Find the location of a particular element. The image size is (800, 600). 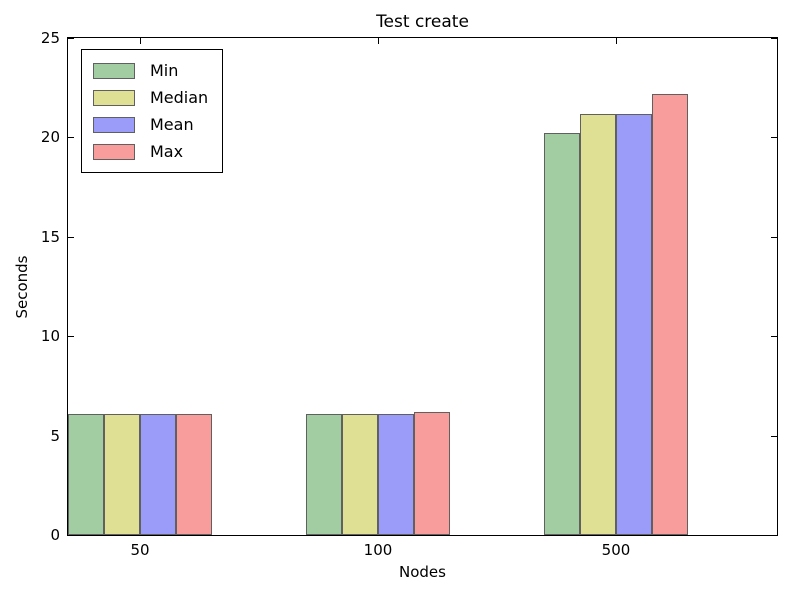

x-axis-label: Nodes is located at coordinates (422, 572).